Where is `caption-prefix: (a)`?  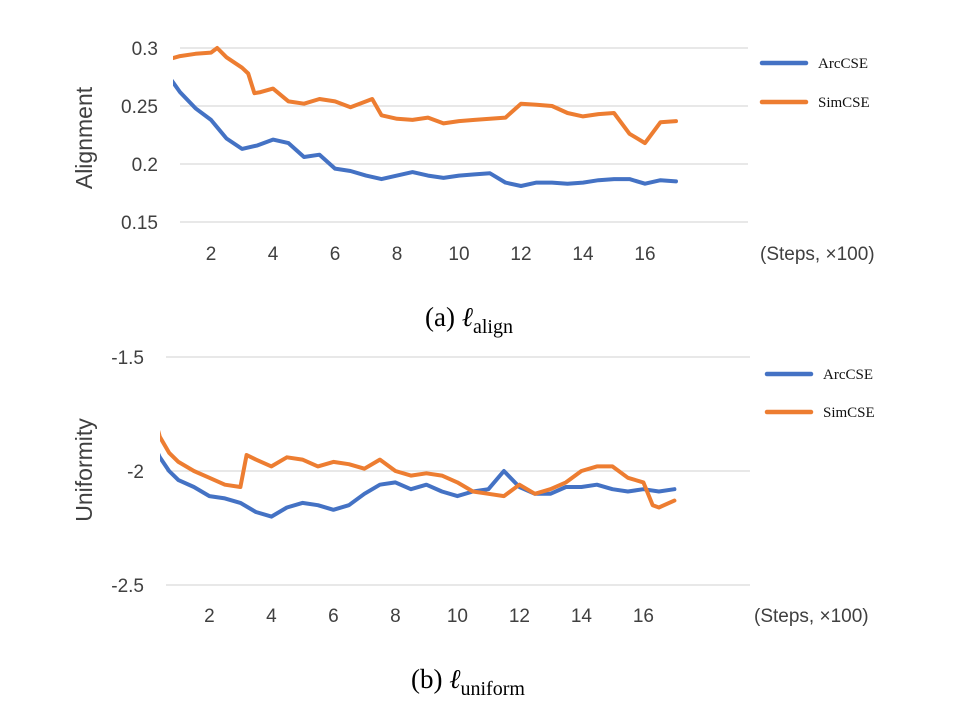 caption-prefix: (a) is located at coordinates (443, 317).